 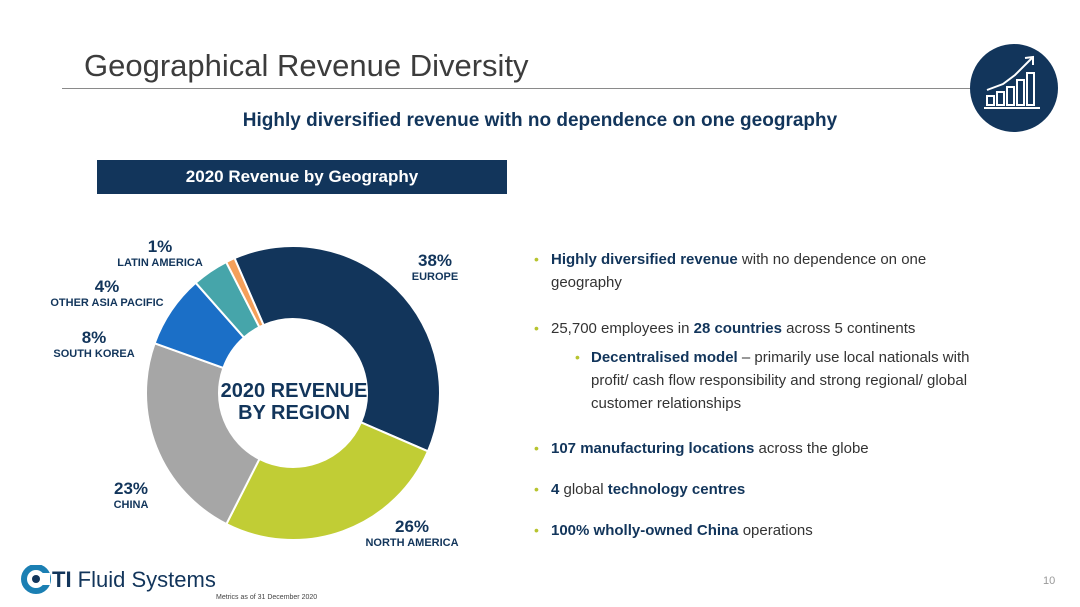 What do you see at coordinates (106, 303) in the screenshot?
I see `slice-name-other-asia-pacific: OTHER ASIA PACIFIC` at bounding box center [106, 303].